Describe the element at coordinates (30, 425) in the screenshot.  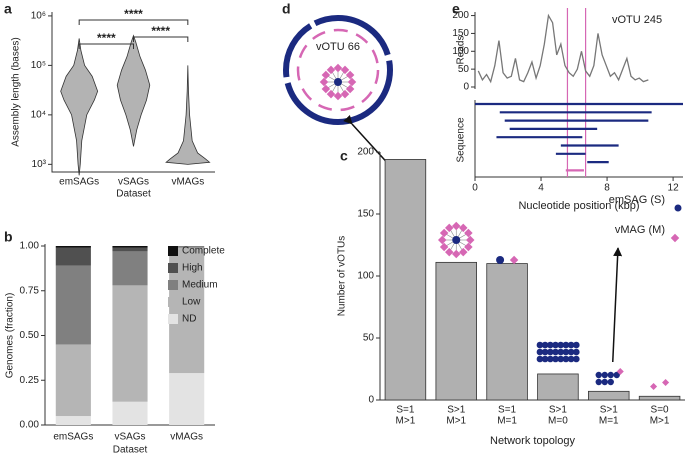
I see `y-tick-label: 0.00` at that location.